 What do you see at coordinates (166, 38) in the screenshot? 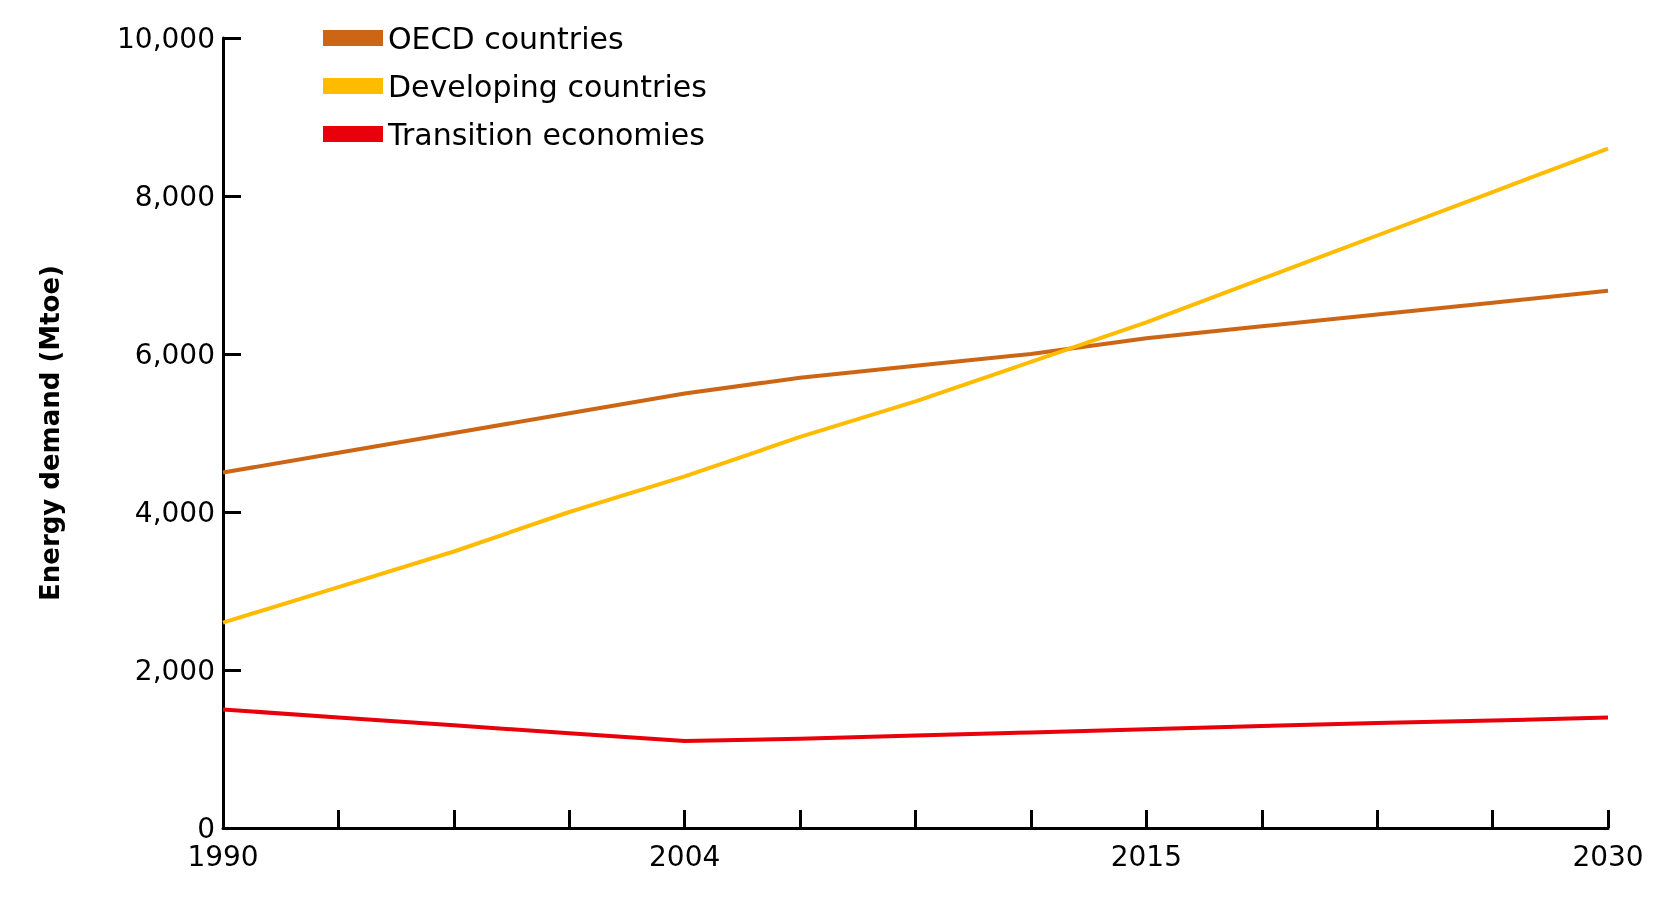
I see `y-tick-label: 10,000` at bounding box center [166, 38].